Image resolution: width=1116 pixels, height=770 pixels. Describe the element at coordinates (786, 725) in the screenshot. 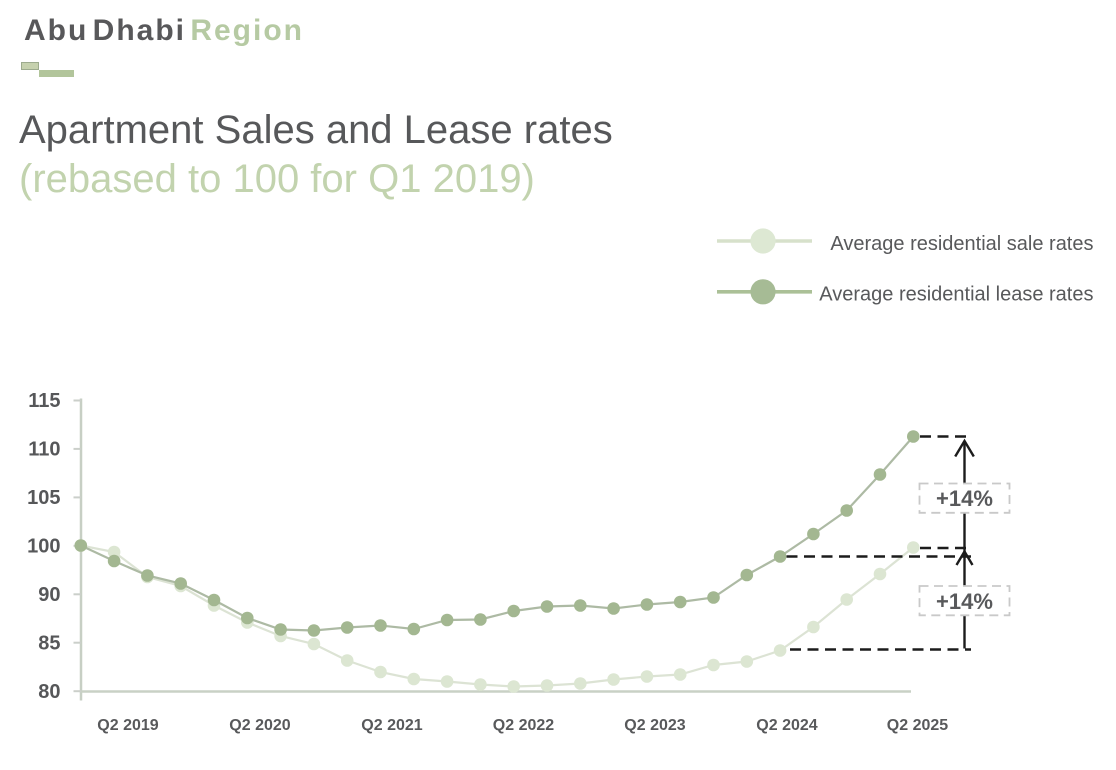

I see `svg-text: Q2 2024` at that location.